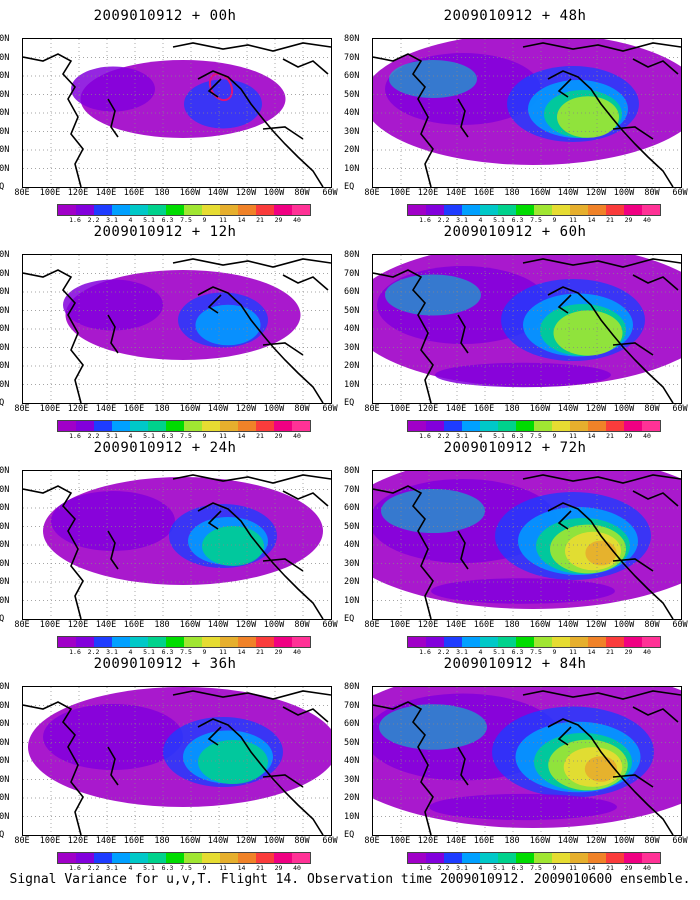  Describe the element at coordinates (554, 436) in the screenshot. I see `colorbar-label: 9` at that location.